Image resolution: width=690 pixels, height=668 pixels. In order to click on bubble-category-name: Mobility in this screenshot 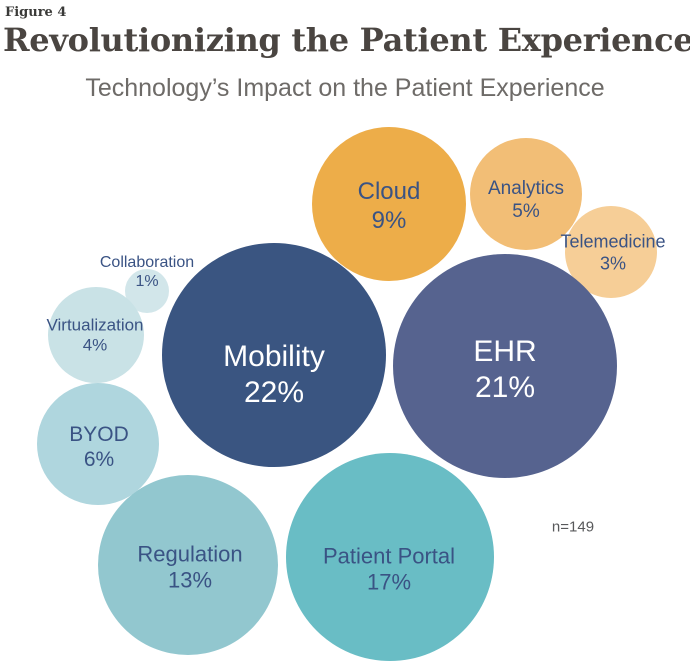, I will do `click(274, 356)`.